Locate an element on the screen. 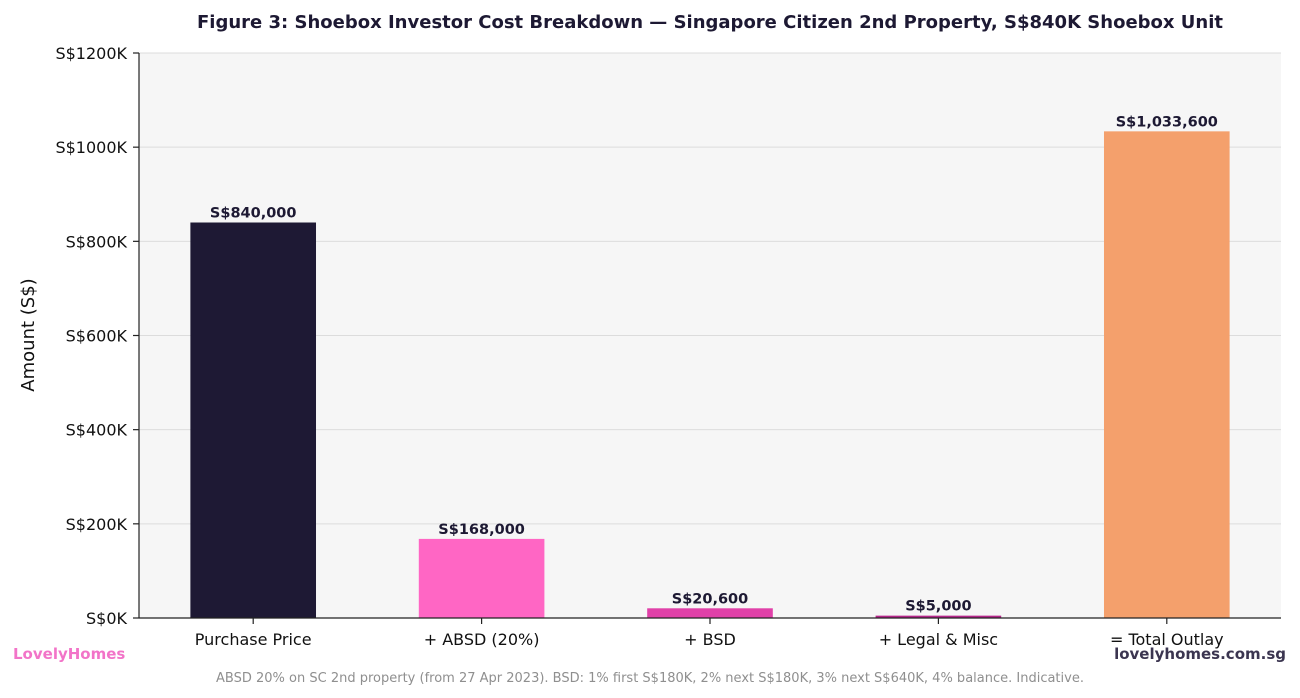 The width and height of the screenshot is (1300, 698). brand-logo-text: LovelyHomes is located at coordinates (69, 654).